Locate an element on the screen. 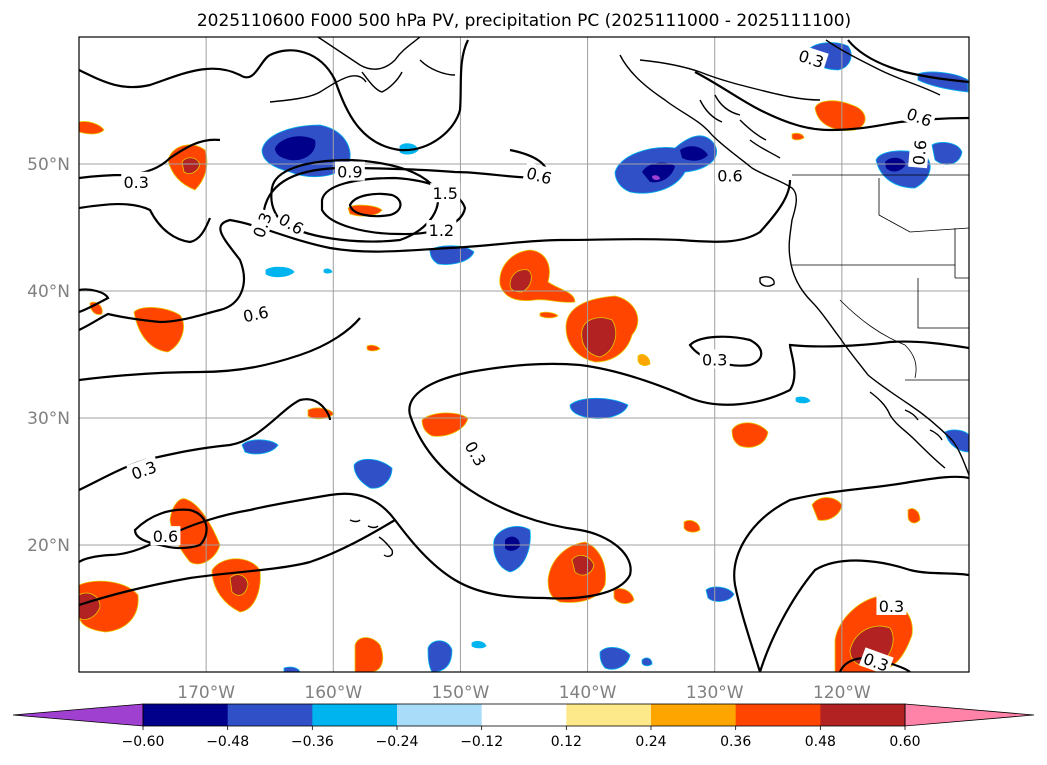 The height and width of the screenshot is (765, 1047). colorbar-tick-label: 0.24 is located at coordinates (650, 742).